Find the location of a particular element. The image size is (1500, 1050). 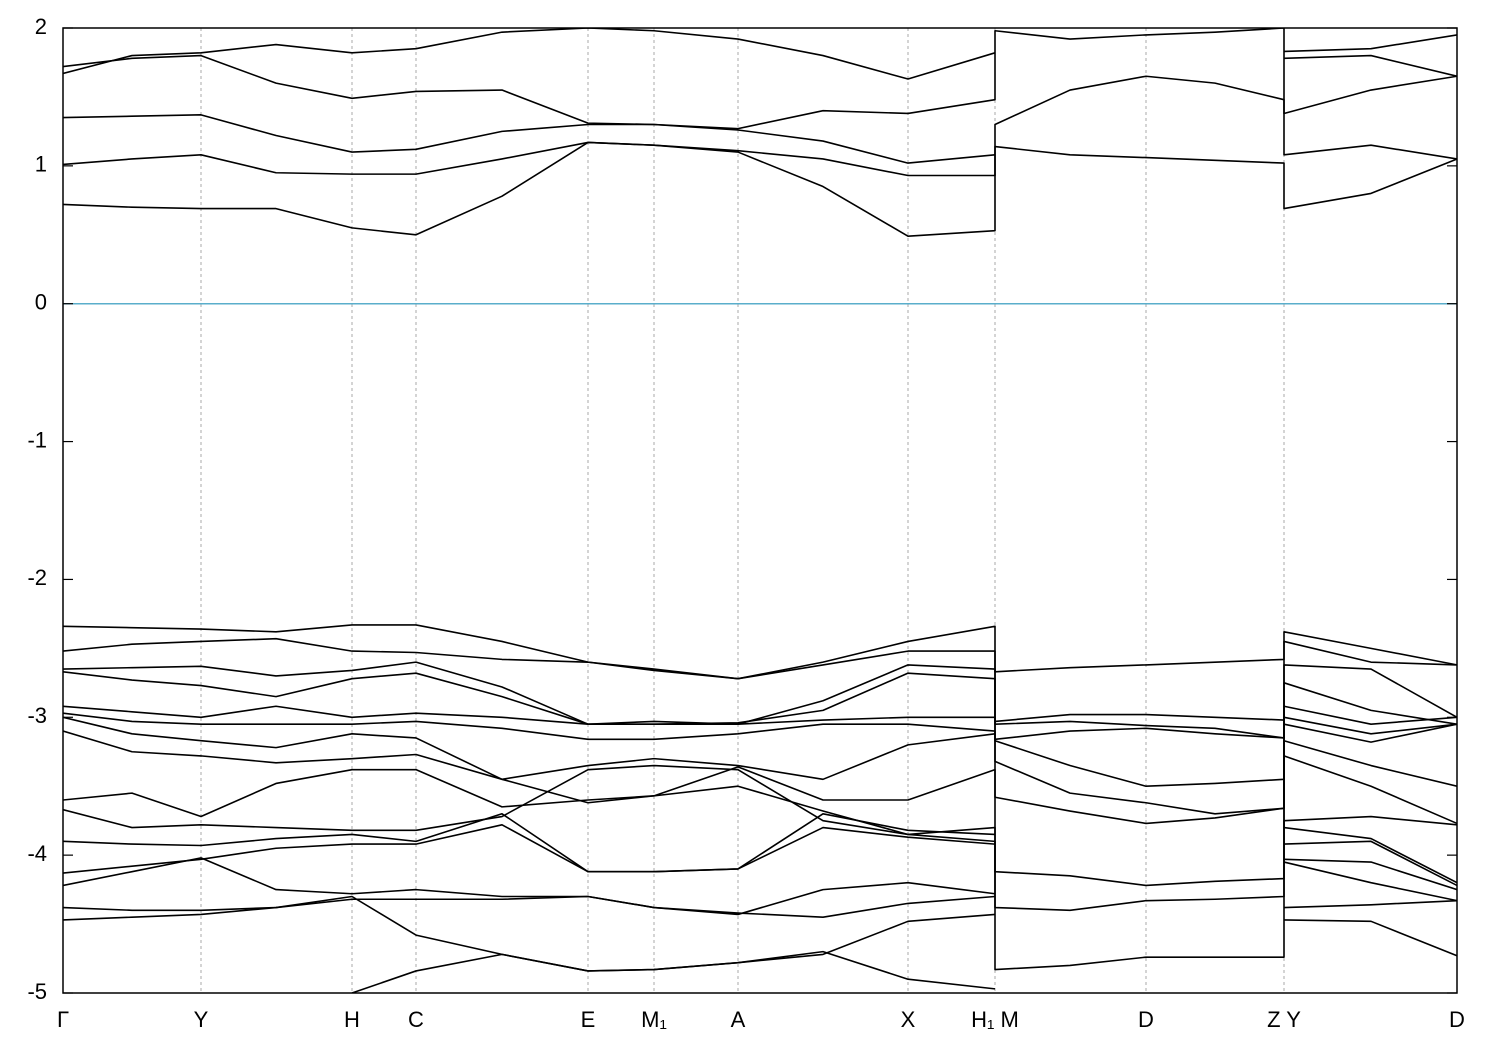

x-tick-label: Z Y is located at coordinates (1284, 1019).